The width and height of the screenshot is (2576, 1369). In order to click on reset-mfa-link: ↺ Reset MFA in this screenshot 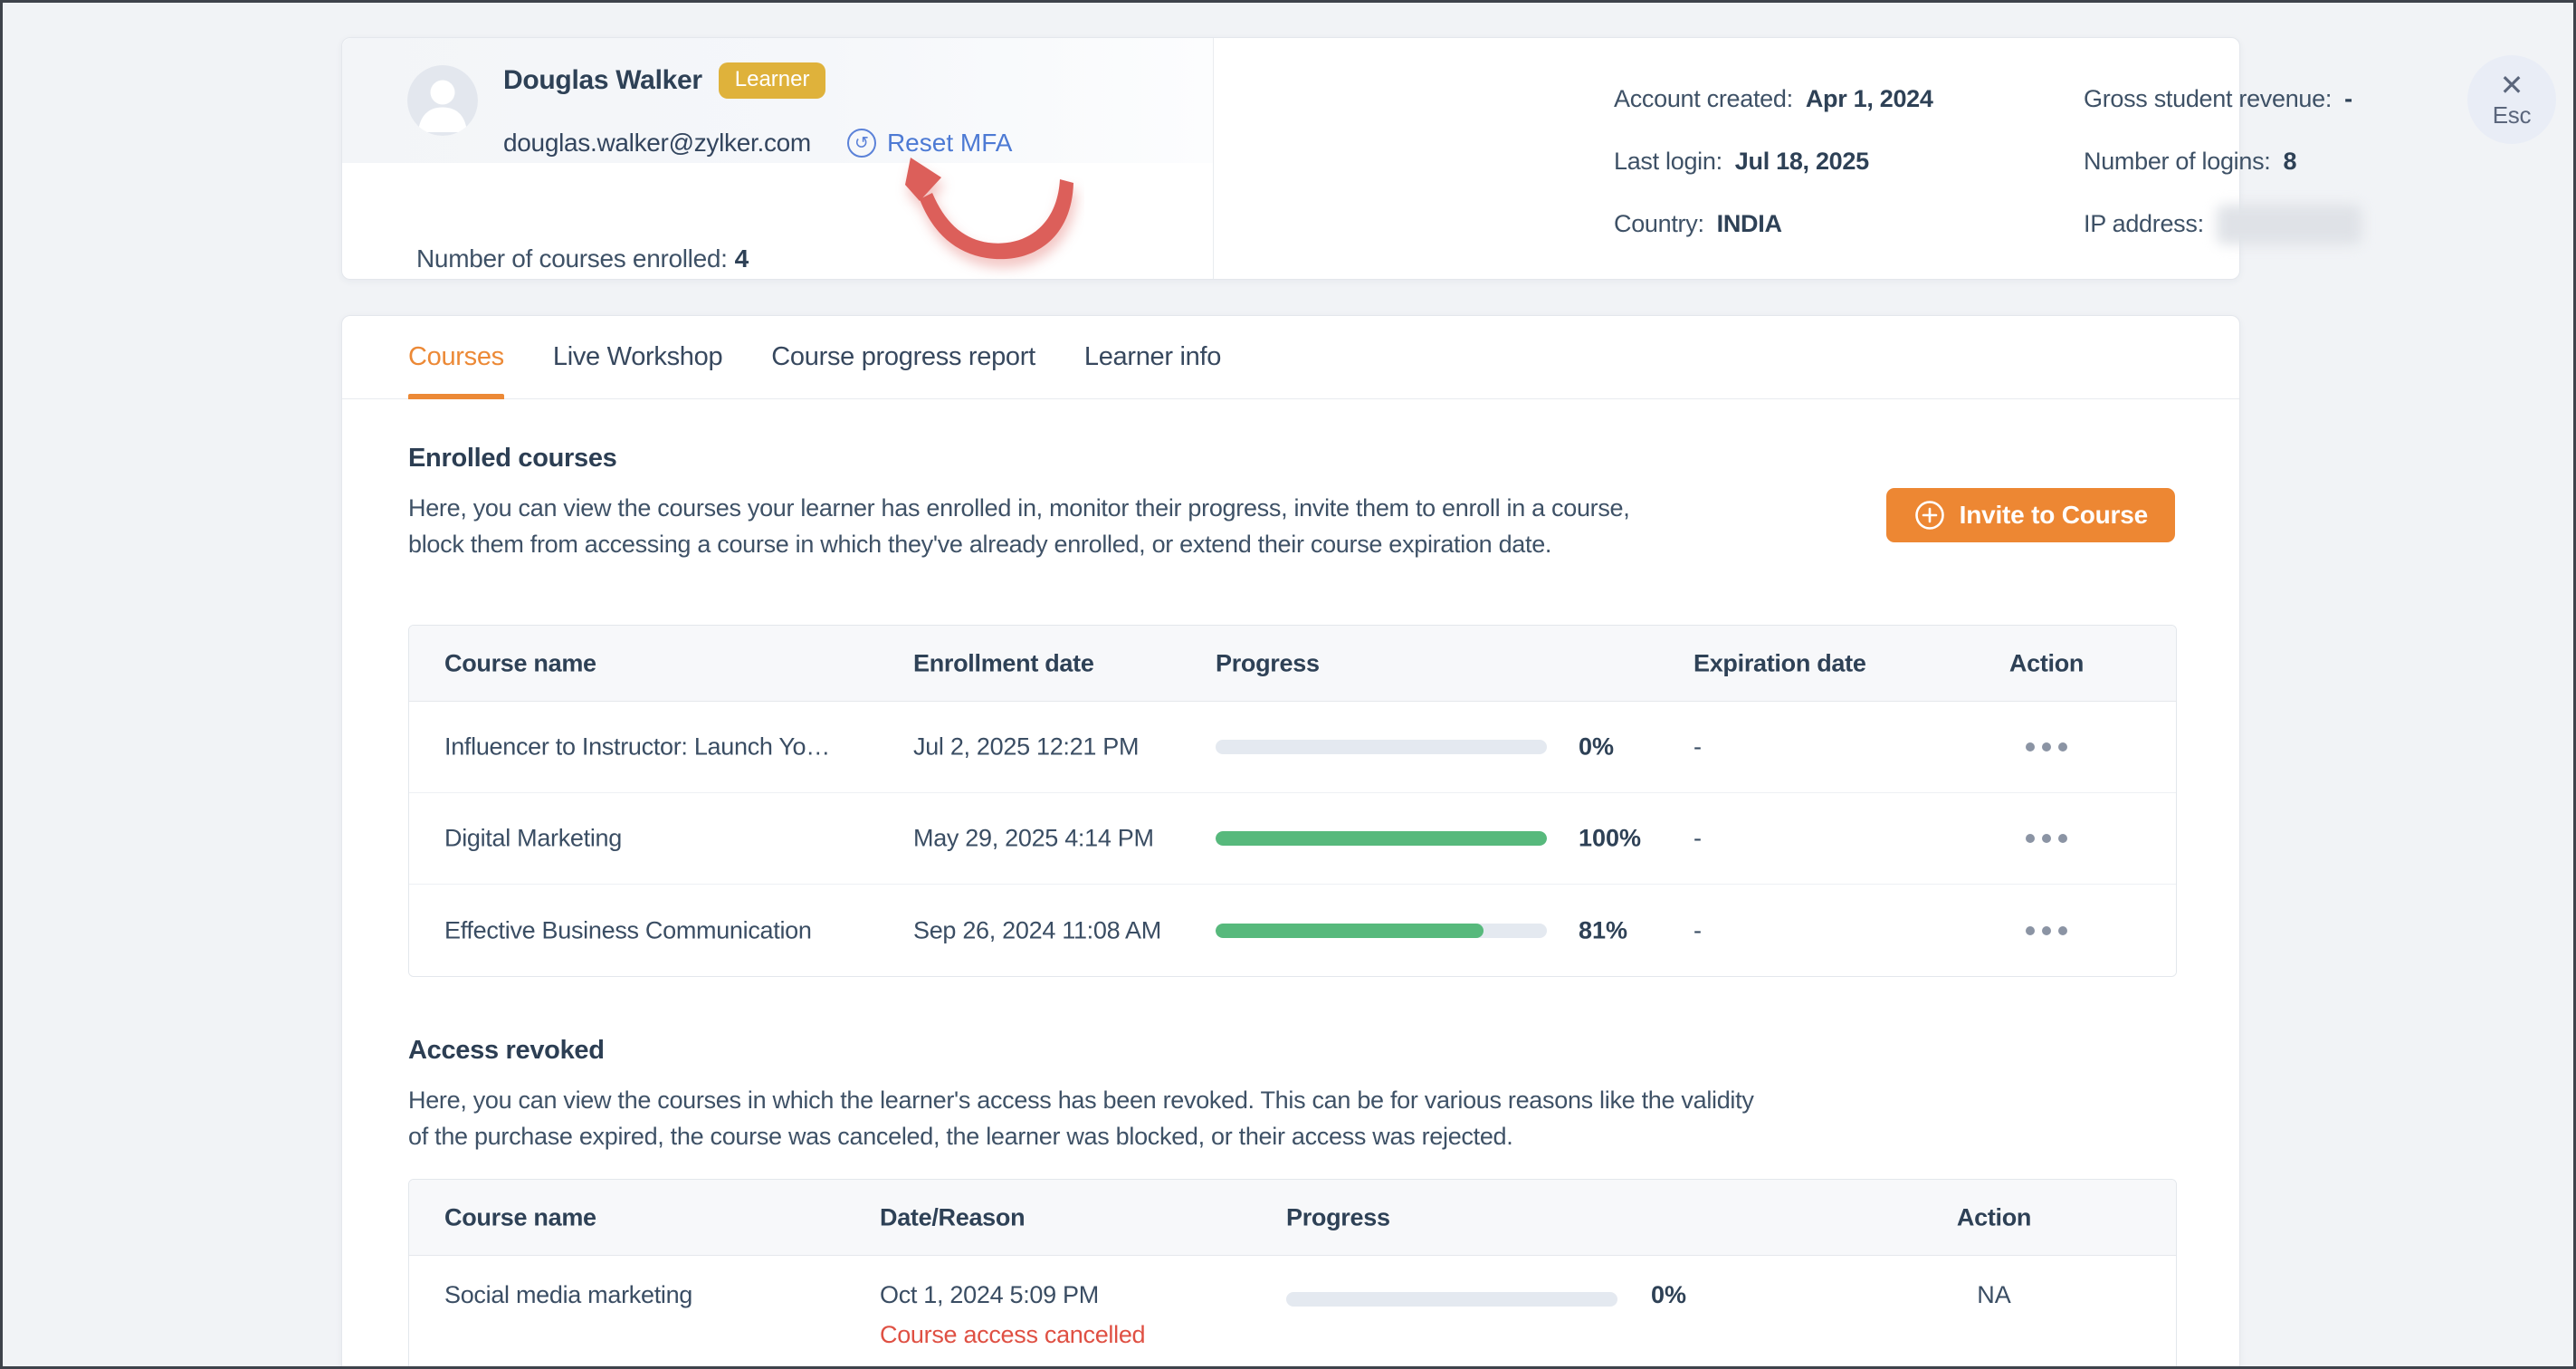, I will do `click(929, 143)`.